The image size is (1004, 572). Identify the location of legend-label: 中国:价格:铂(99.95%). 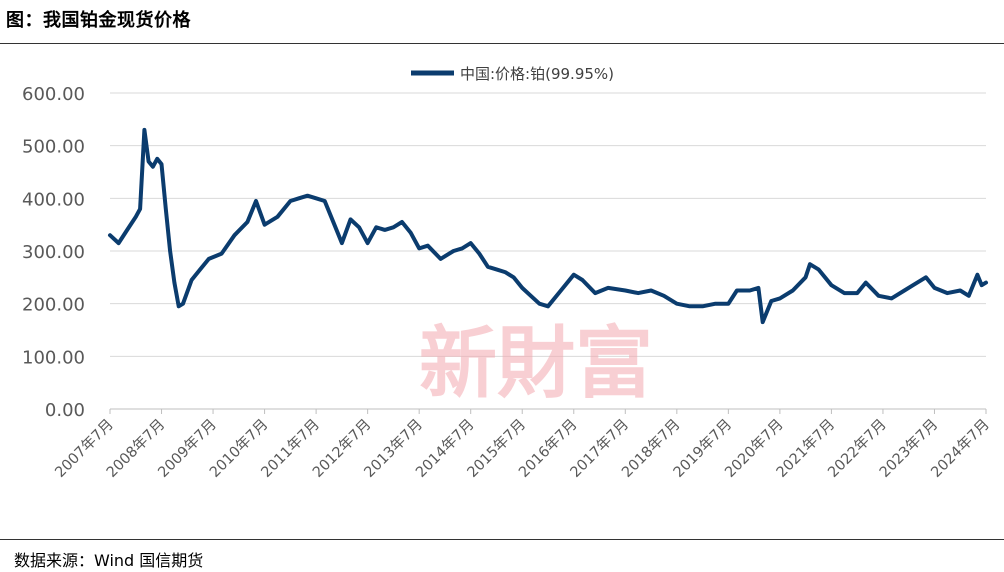
(537, 74).